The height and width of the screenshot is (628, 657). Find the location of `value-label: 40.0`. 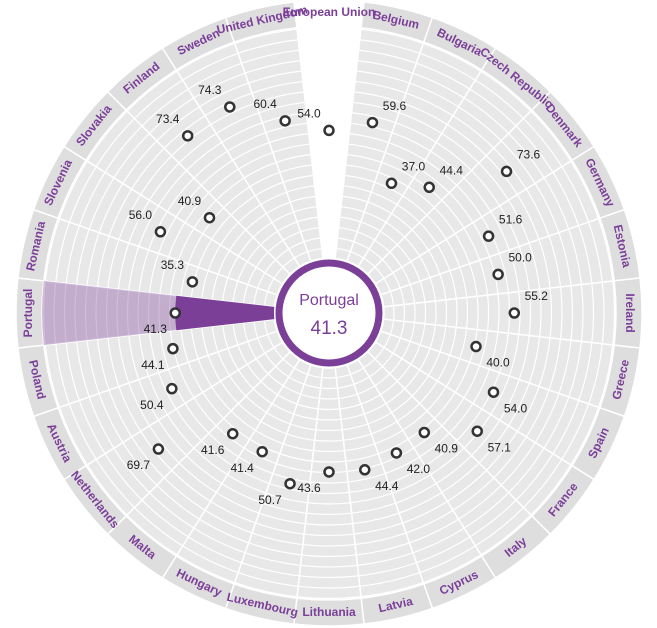

value-label: 40.0 is located at coordinates (498, 363).